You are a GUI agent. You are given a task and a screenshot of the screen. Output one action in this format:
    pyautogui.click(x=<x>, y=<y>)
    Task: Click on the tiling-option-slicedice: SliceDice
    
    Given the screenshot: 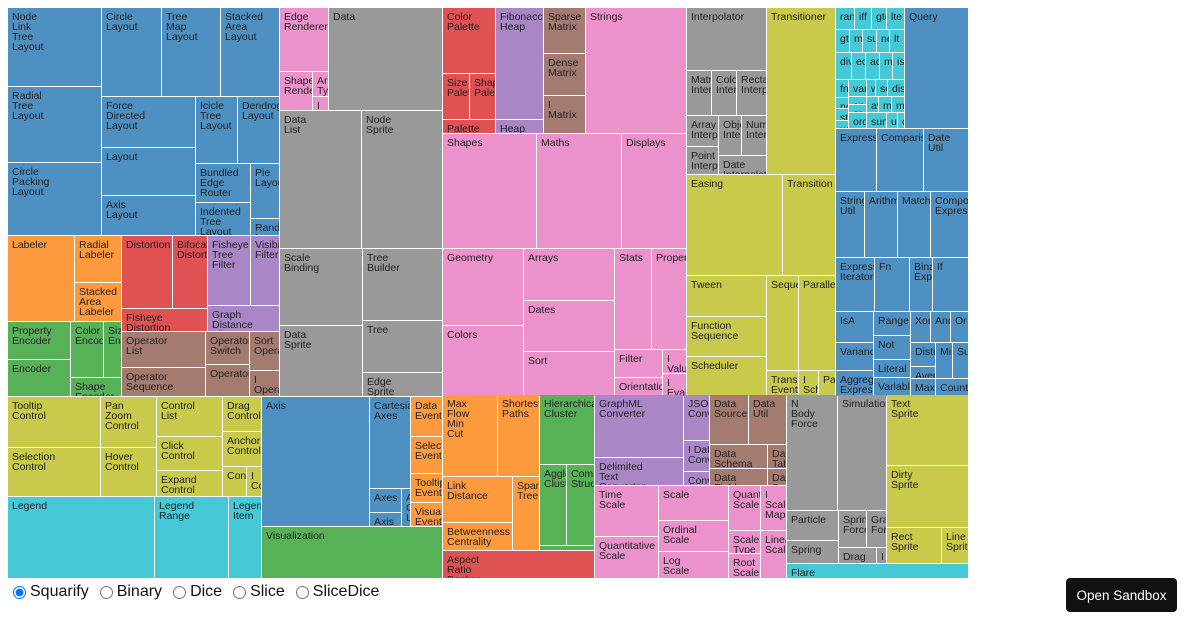 What is the action you would take?
    pyautogui.click(x=336, y=592)
    